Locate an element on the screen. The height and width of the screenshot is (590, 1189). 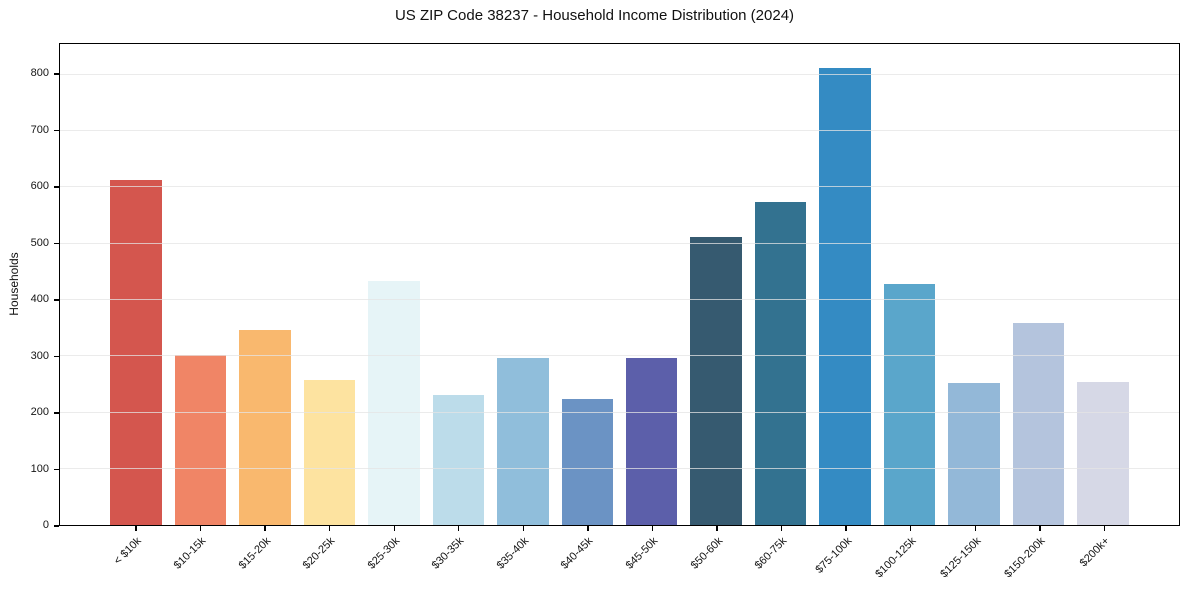
x-slot: $40-45k is located at coordinates (587, 558).